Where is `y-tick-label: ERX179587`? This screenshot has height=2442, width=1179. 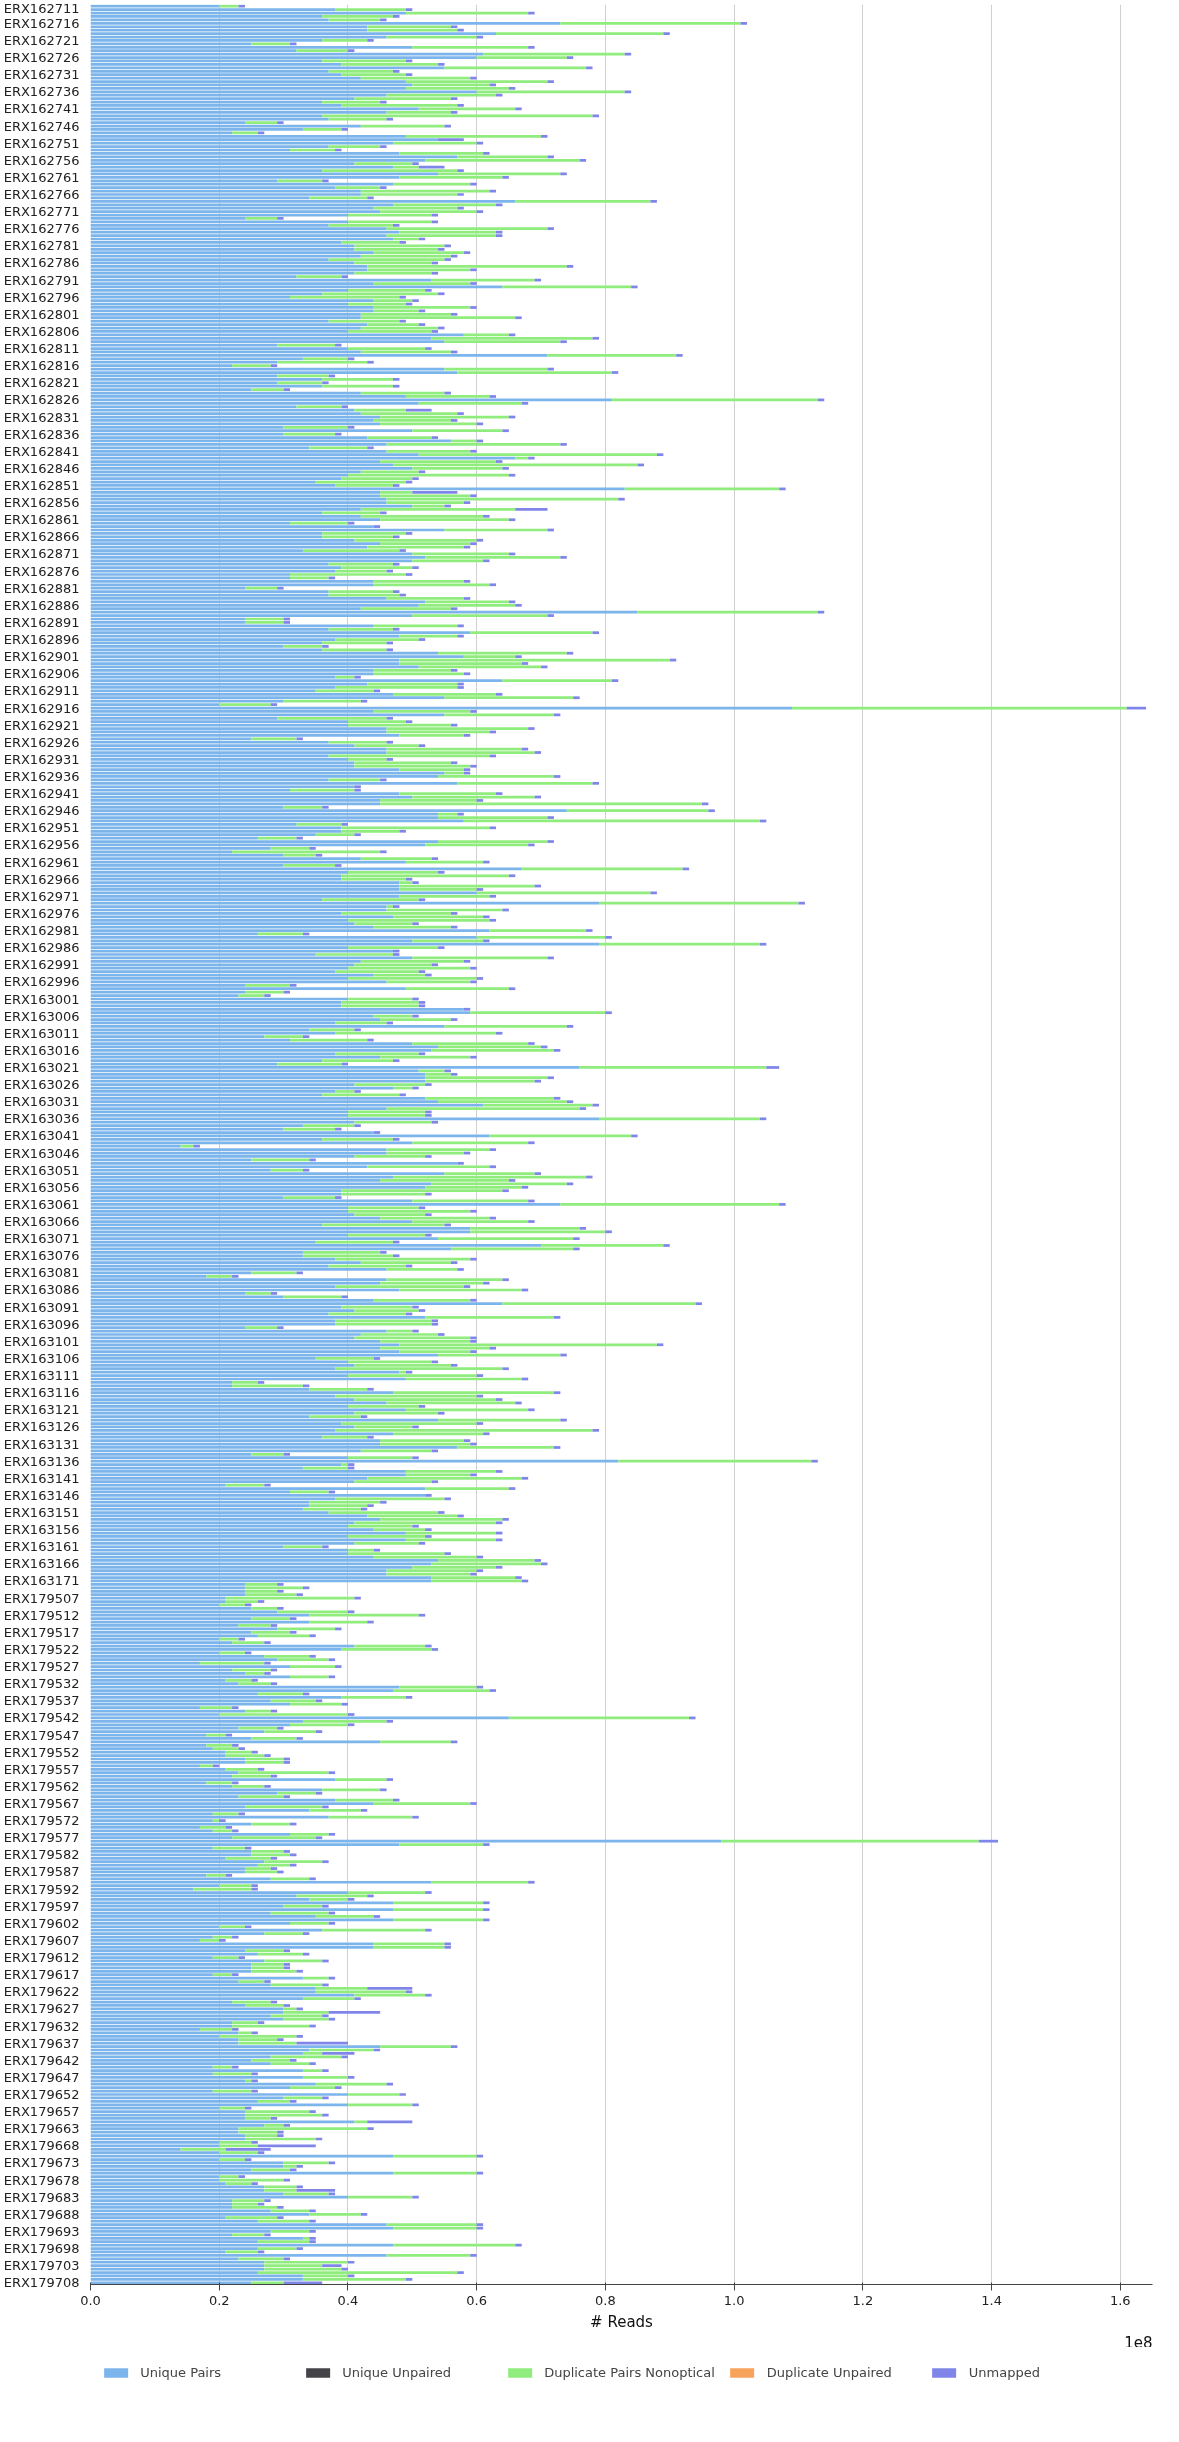
y-tick-label: ERX179587 is located at coordinates (41, 1872).